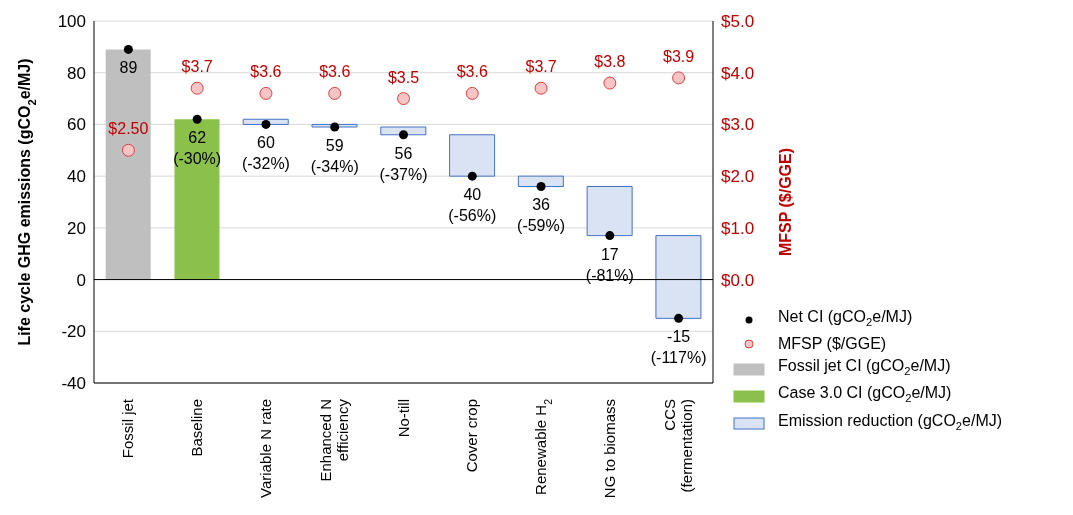  I want to click on data-label: $3.5, so click(403, 77).